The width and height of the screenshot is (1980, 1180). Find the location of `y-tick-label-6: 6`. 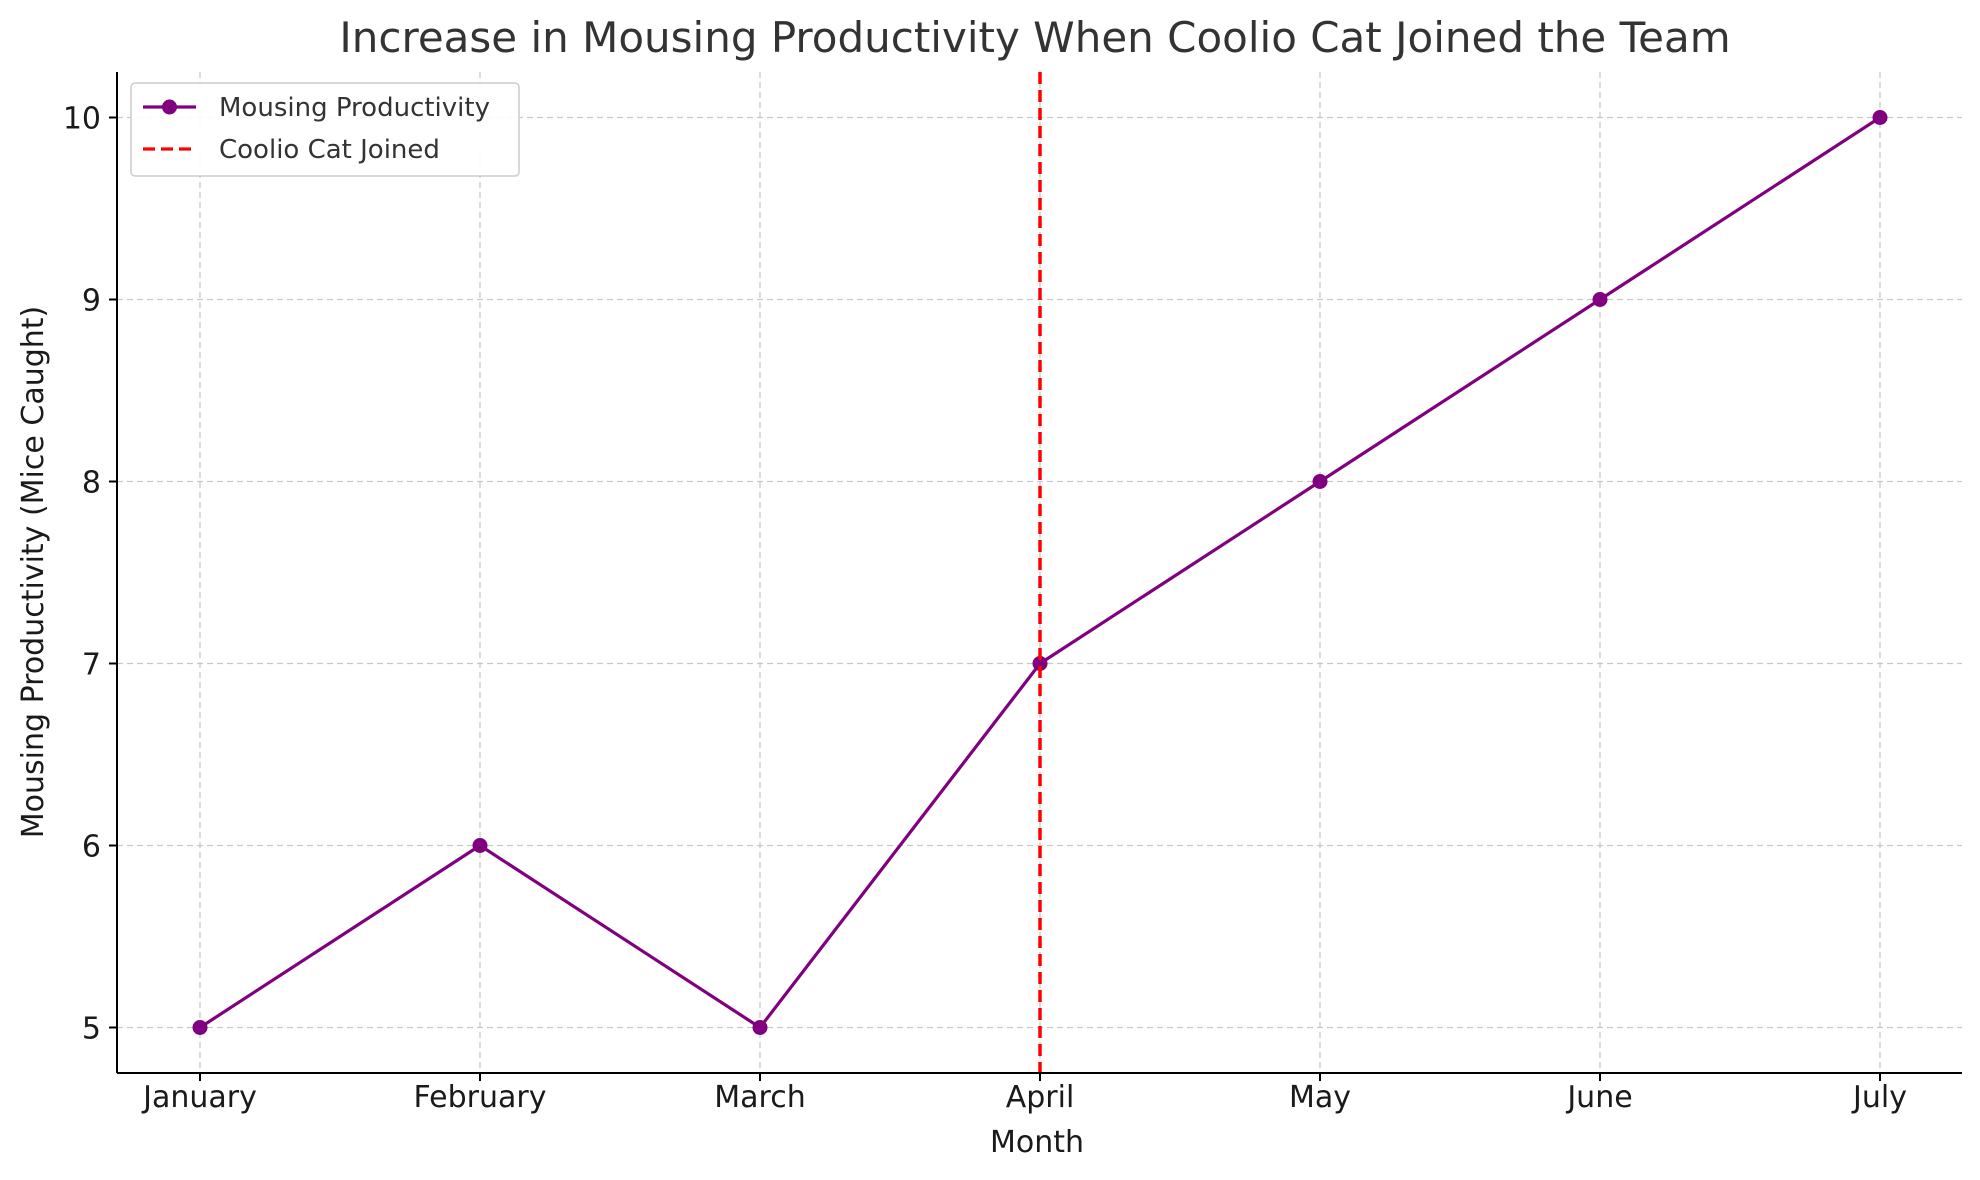

y-tick-label-6: 6 is located at coordinates (91, 847).